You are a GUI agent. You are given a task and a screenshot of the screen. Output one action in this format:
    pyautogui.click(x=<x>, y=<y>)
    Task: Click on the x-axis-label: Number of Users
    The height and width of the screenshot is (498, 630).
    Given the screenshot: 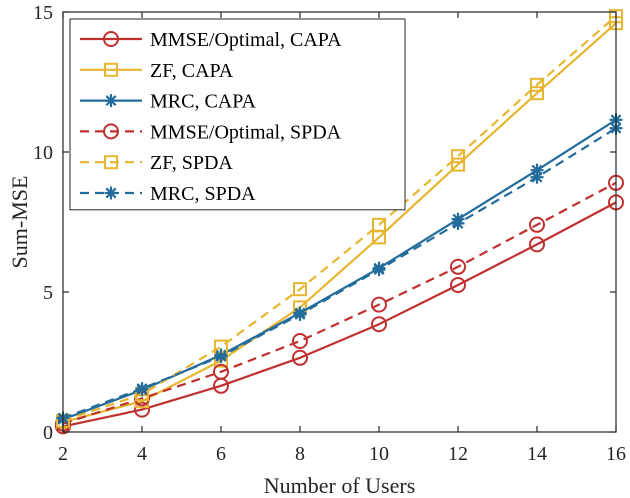 What is the action you would take?
    pyautogui.click(x=340, y=485)
    